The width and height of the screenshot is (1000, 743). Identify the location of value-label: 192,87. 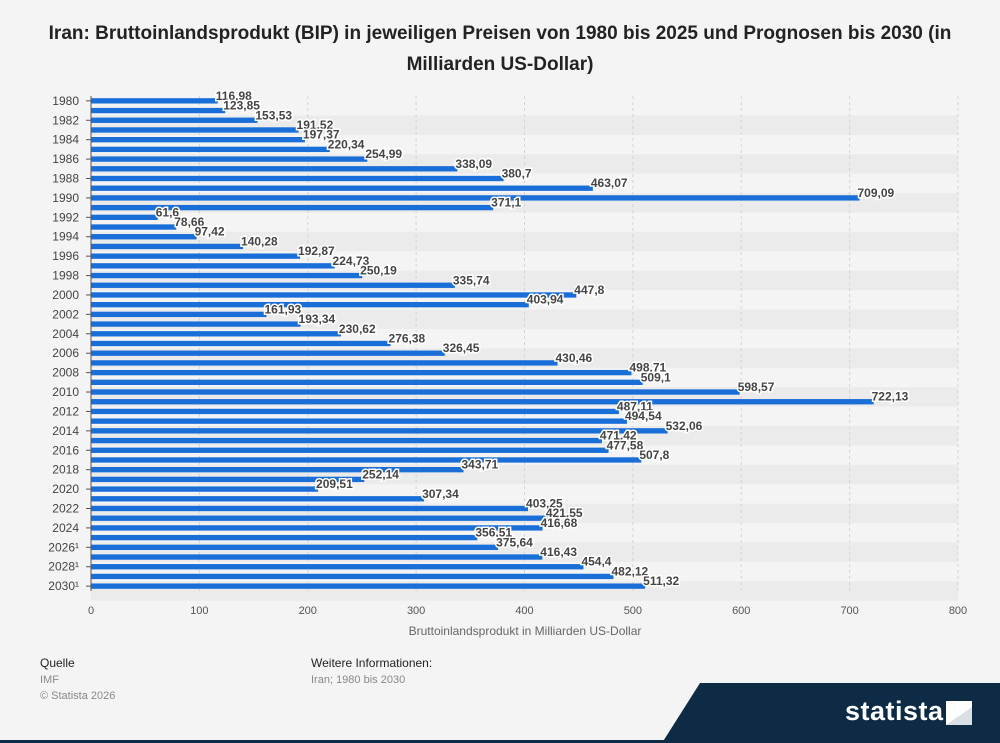
(316, 251).